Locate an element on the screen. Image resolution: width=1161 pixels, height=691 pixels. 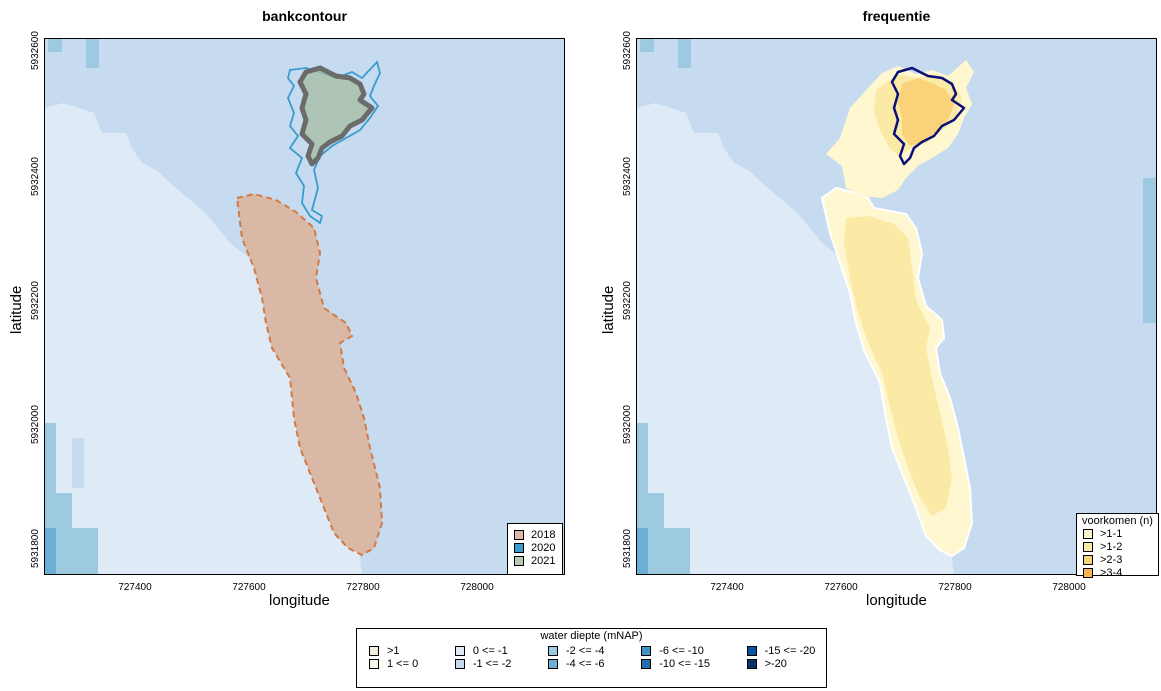
left-map-title: bankcontour is located at coordinates (304, 16).